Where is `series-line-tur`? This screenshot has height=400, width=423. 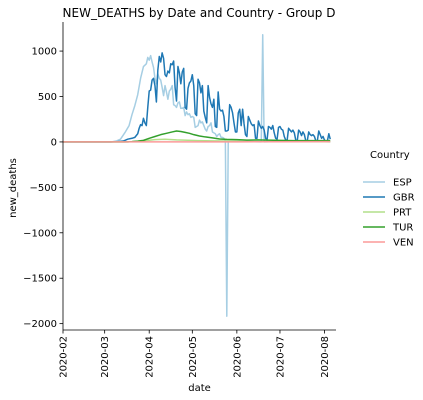 series-line-tur is located at coordinates (197, 136).